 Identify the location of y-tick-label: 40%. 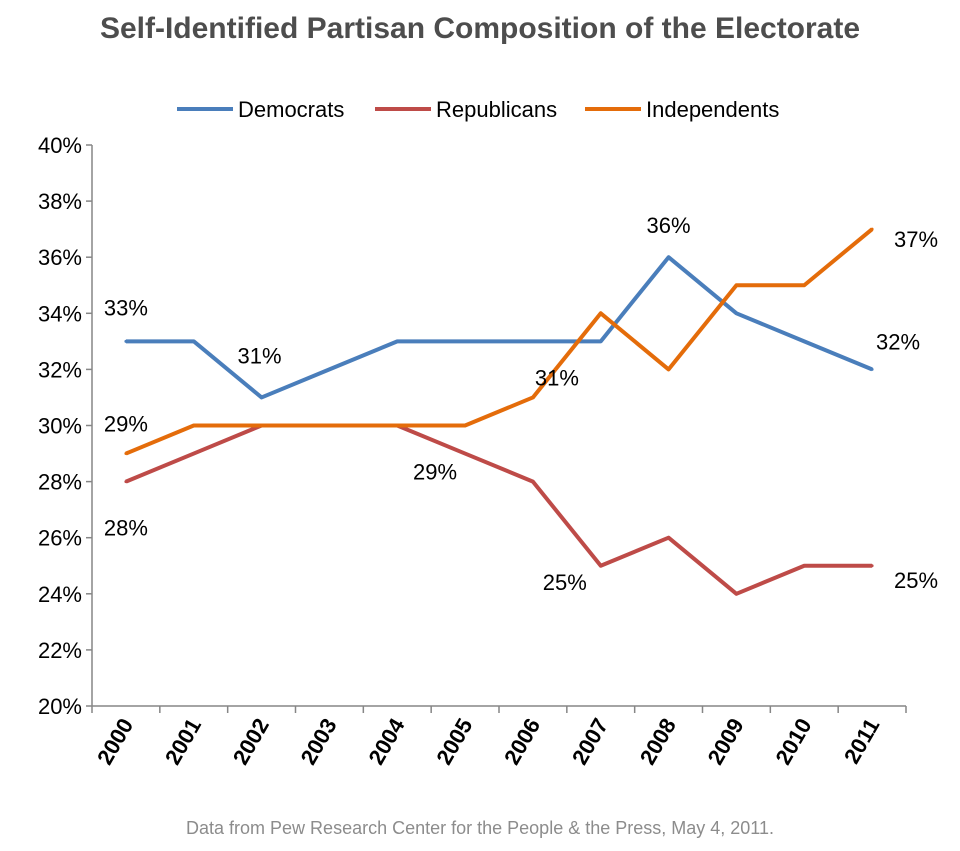
(60, 145).